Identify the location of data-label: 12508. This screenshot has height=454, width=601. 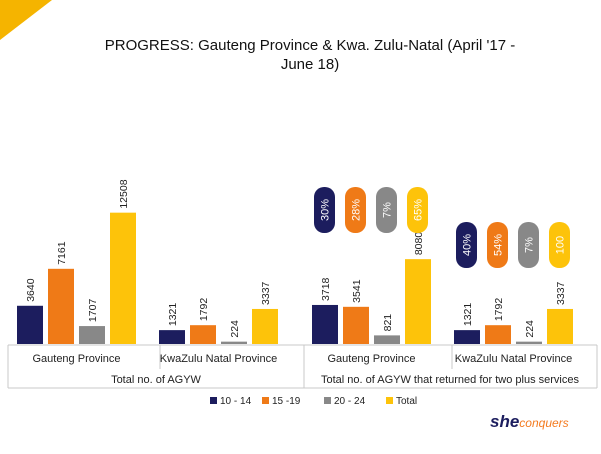
(124, 193).